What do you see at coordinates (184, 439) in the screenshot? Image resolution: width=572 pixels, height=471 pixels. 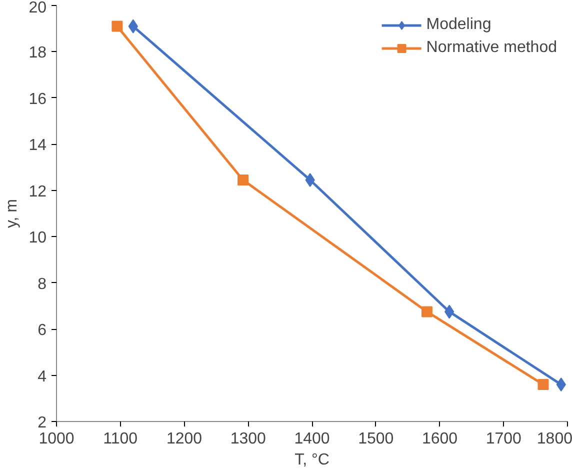 I see `x-tick-label: 1200` at bounding box center [184, 439].